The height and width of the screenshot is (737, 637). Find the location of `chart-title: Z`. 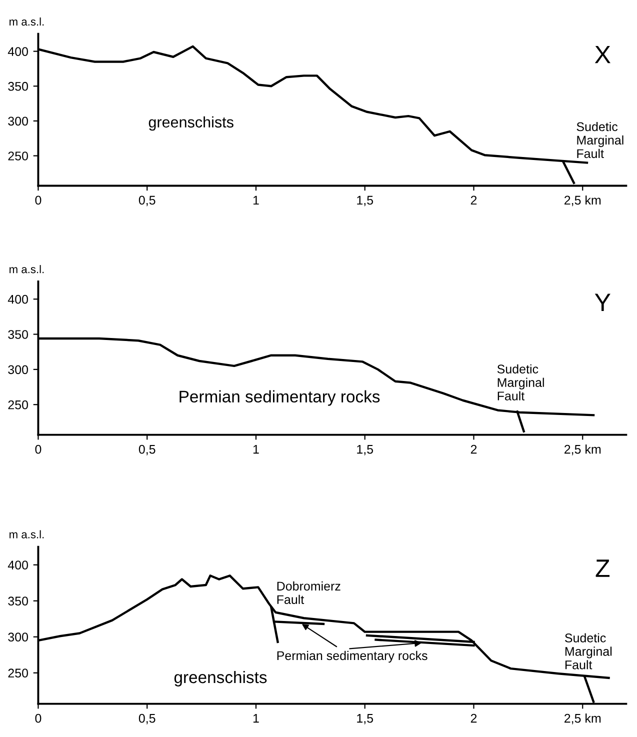

chart-title: Z is located at coordinates (603, 568).